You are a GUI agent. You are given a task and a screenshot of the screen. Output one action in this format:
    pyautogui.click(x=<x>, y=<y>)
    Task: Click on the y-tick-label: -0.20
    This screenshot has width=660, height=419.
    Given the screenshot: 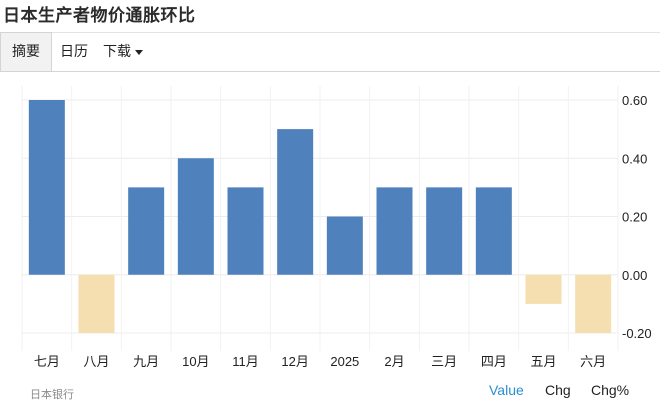 What is the action you would take?
    pyautogui.click(x=637, y=333)
    